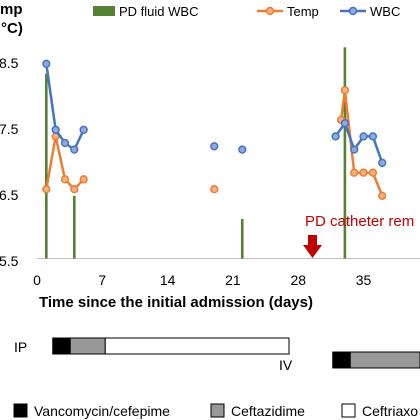  I want to click on ip-label: IP, so click(20, 347).